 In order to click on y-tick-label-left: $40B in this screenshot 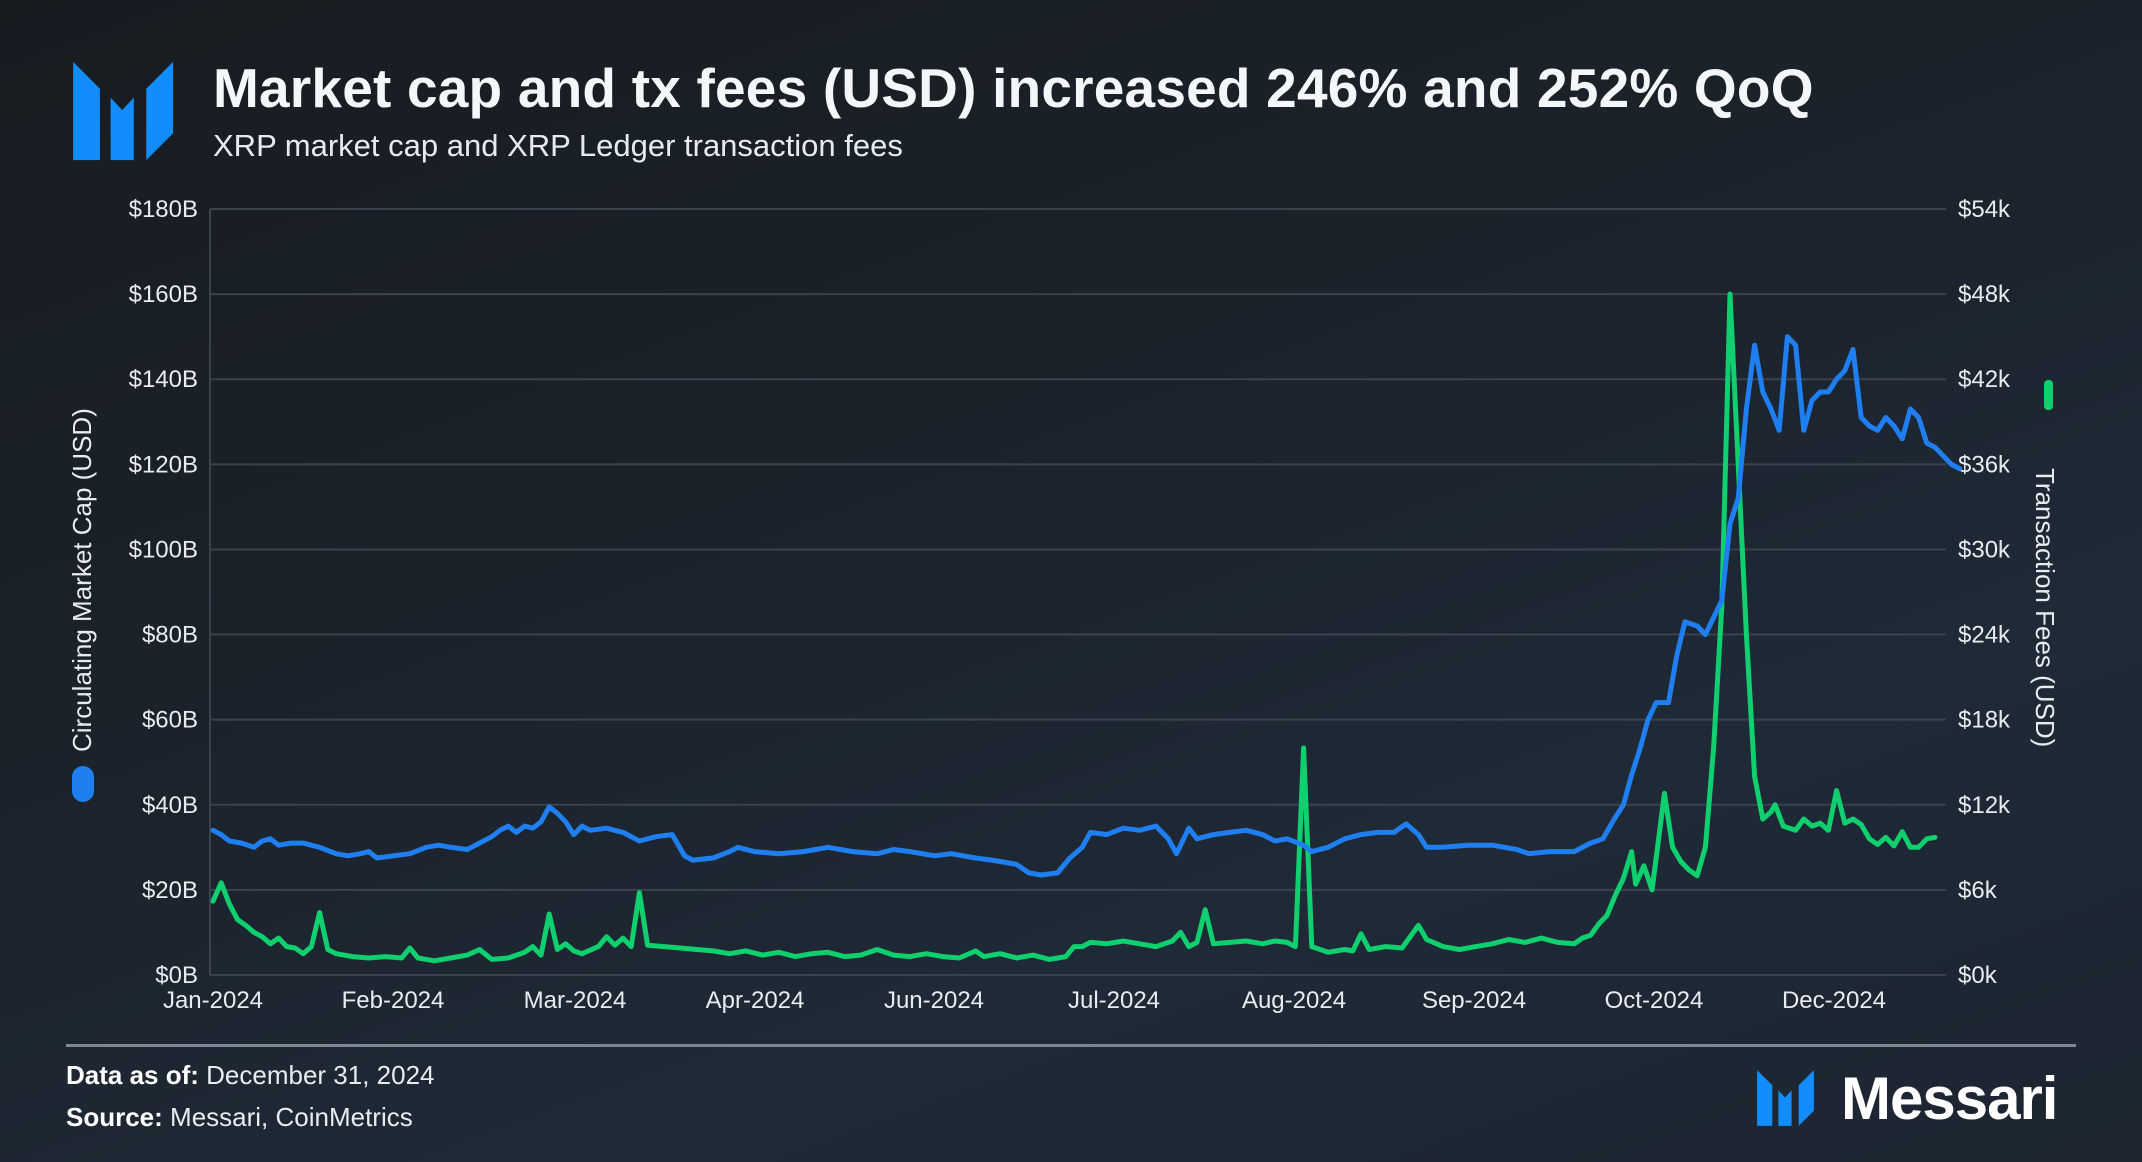, I will do `click(170, 805)`.